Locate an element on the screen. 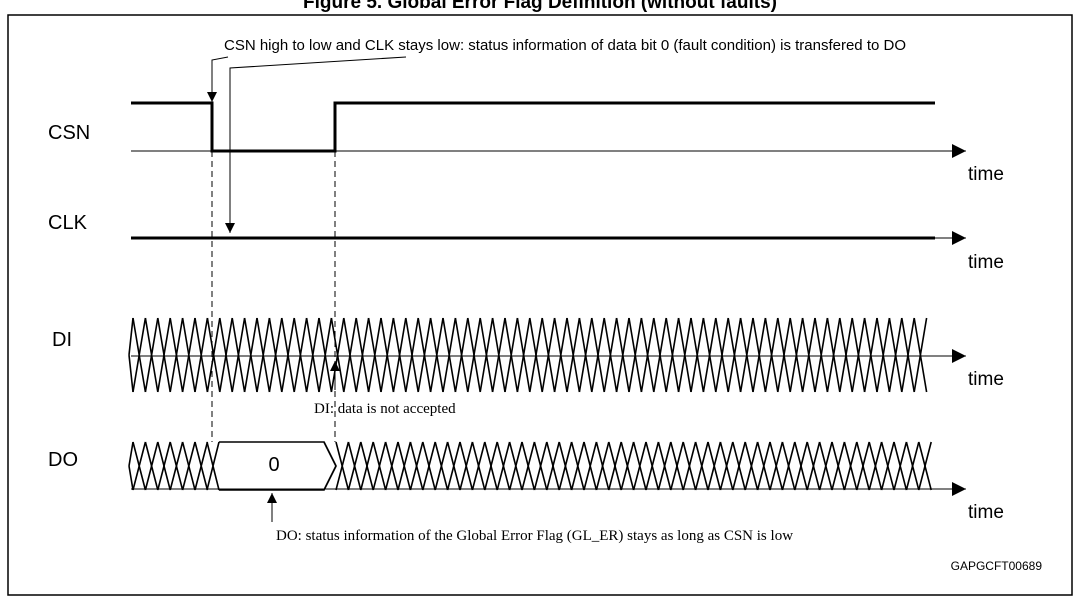 Image resolution: width=1080 pixels, height=604 pixels. annotation-di: DI: data is not accepted is located at coordinates (385, 409).